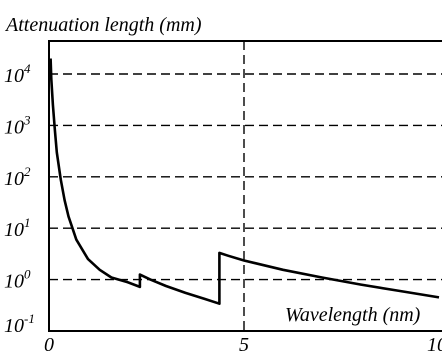  What do you see at coordinates (17, 228) in the screenshot?
I see `y-tick-label: 10¹` at bounding box center [17, 228].